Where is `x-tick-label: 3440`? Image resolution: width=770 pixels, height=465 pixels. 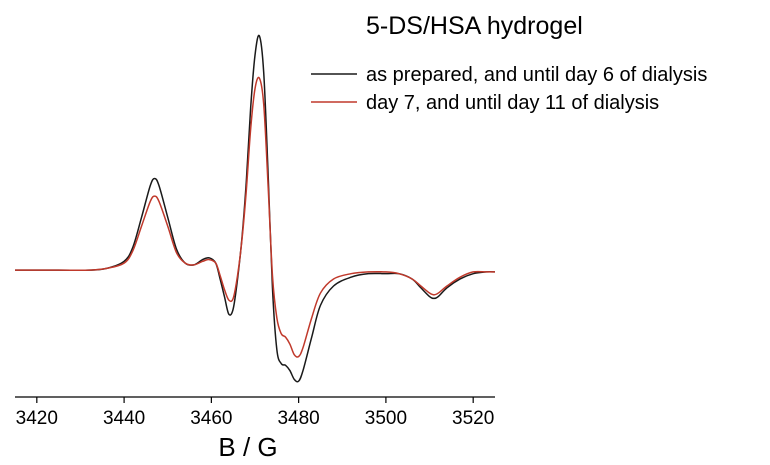
x-tick-label: 3440 is located at coordinates (124, 418).